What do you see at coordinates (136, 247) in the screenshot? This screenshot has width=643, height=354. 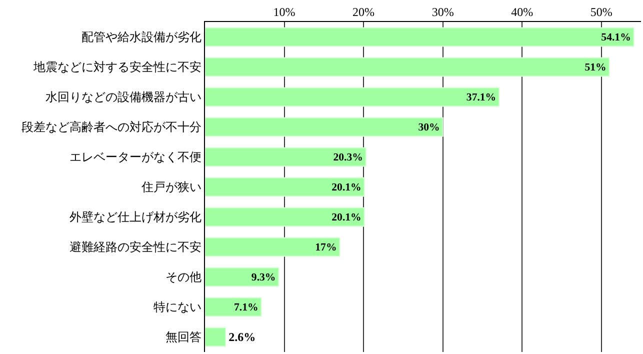 I see `y-tick-label: 避難経路の安全性に不安` at bounding box center [136, 247].